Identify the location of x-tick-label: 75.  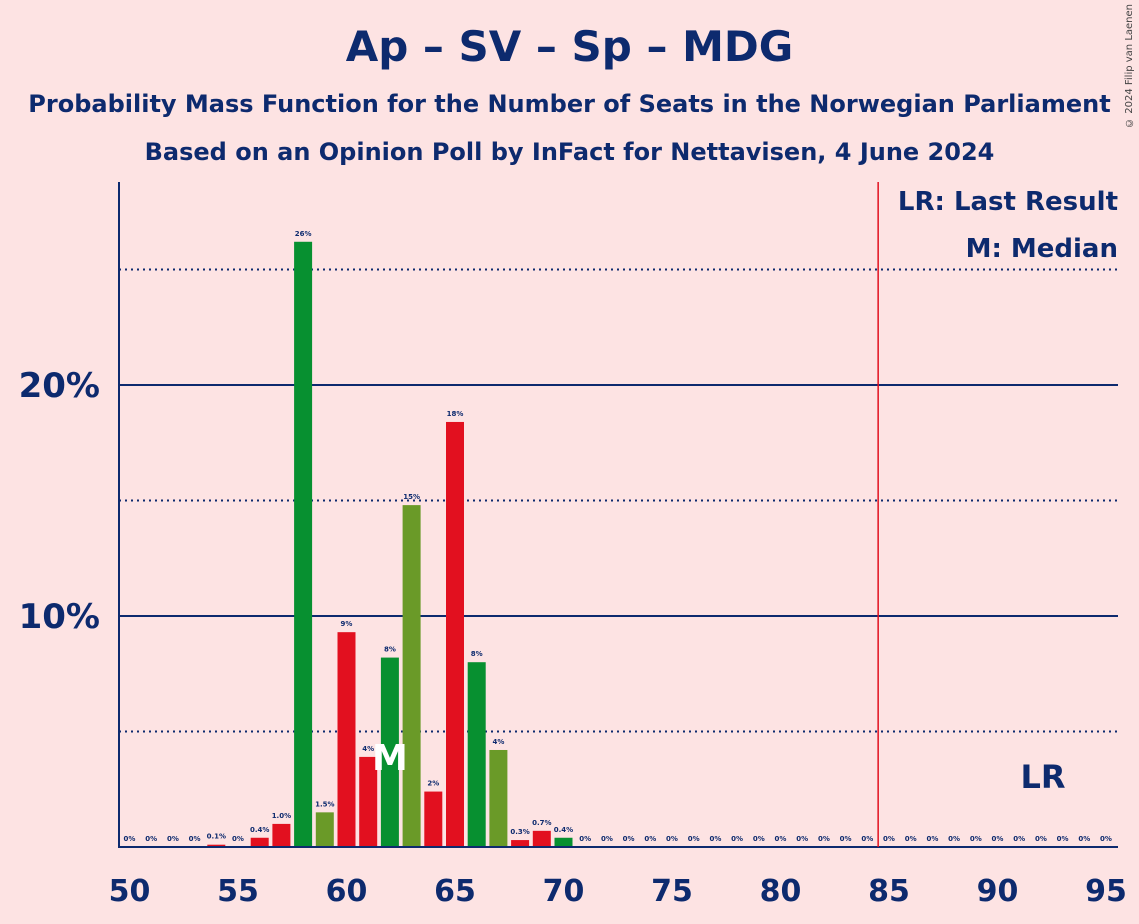
(672, 891).